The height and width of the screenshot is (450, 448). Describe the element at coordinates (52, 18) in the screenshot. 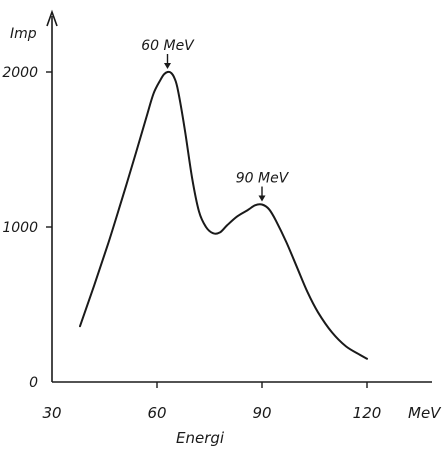

I see `y-axis-arrow-icon` at that location.